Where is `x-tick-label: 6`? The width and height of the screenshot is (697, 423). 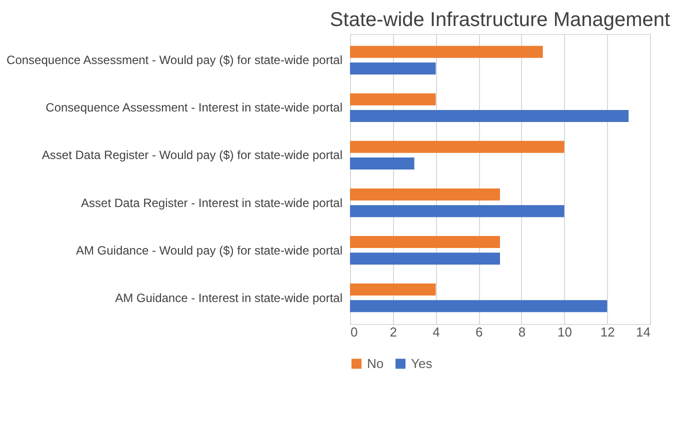 x-tick-label: 6 is located at coordinates (479, 332).